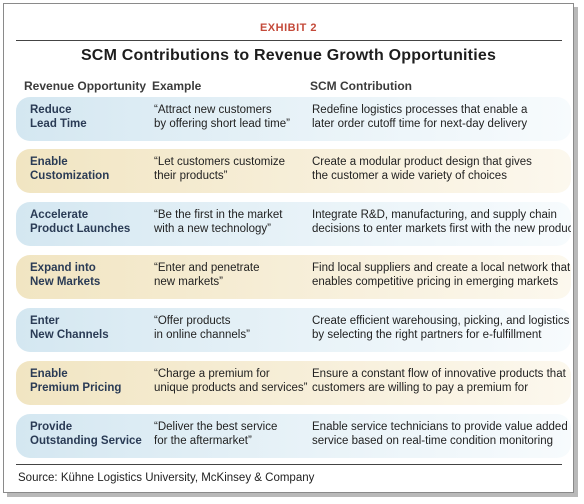  I want to click on revenue-opportunity-cell: Reduce Lead Time, so click(58, 117).